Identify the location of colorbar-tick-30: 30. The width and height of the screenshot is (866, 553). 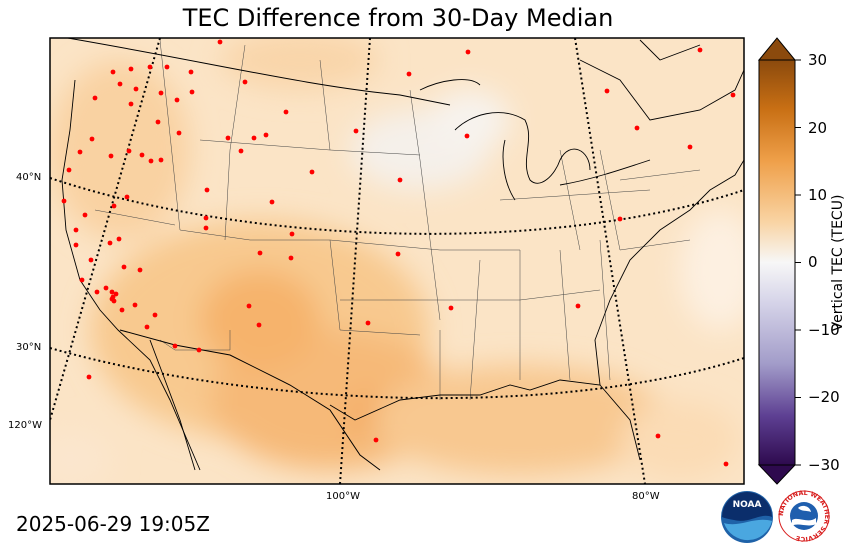
(818, 60).